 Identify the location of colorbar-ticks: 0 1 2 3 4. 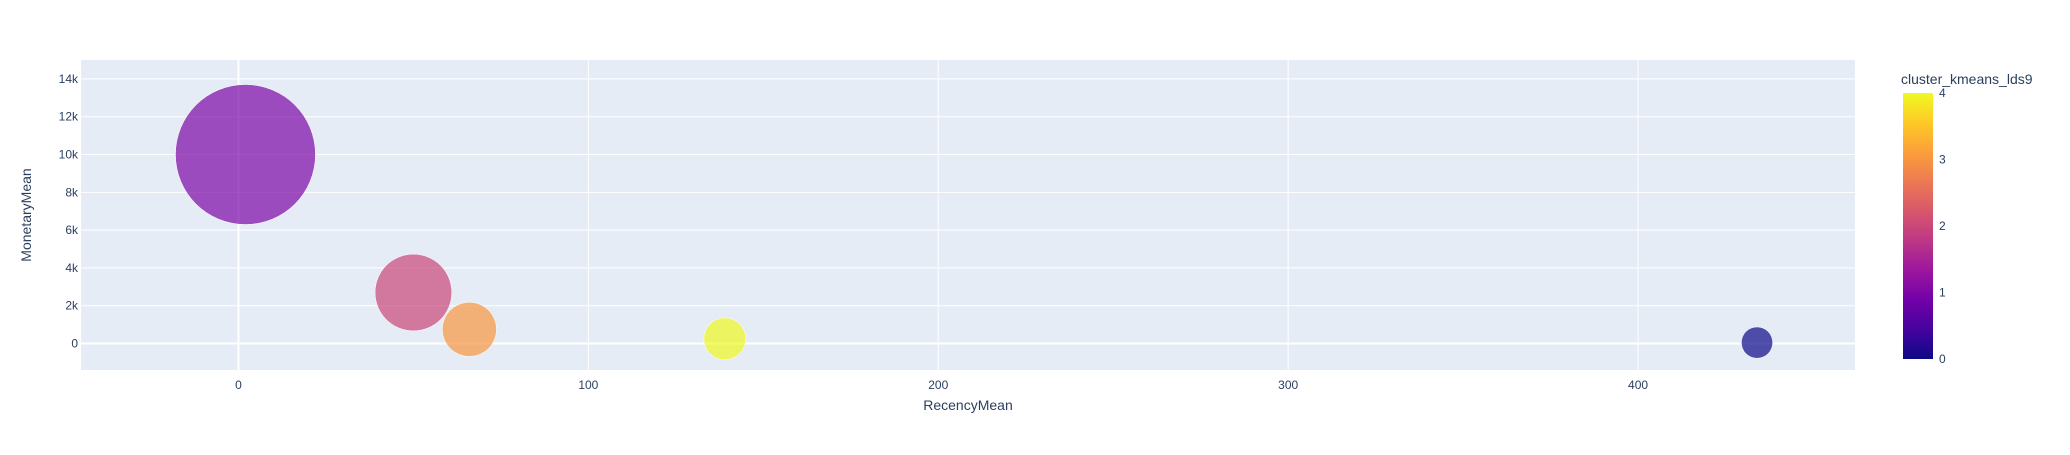
(1942, 226).